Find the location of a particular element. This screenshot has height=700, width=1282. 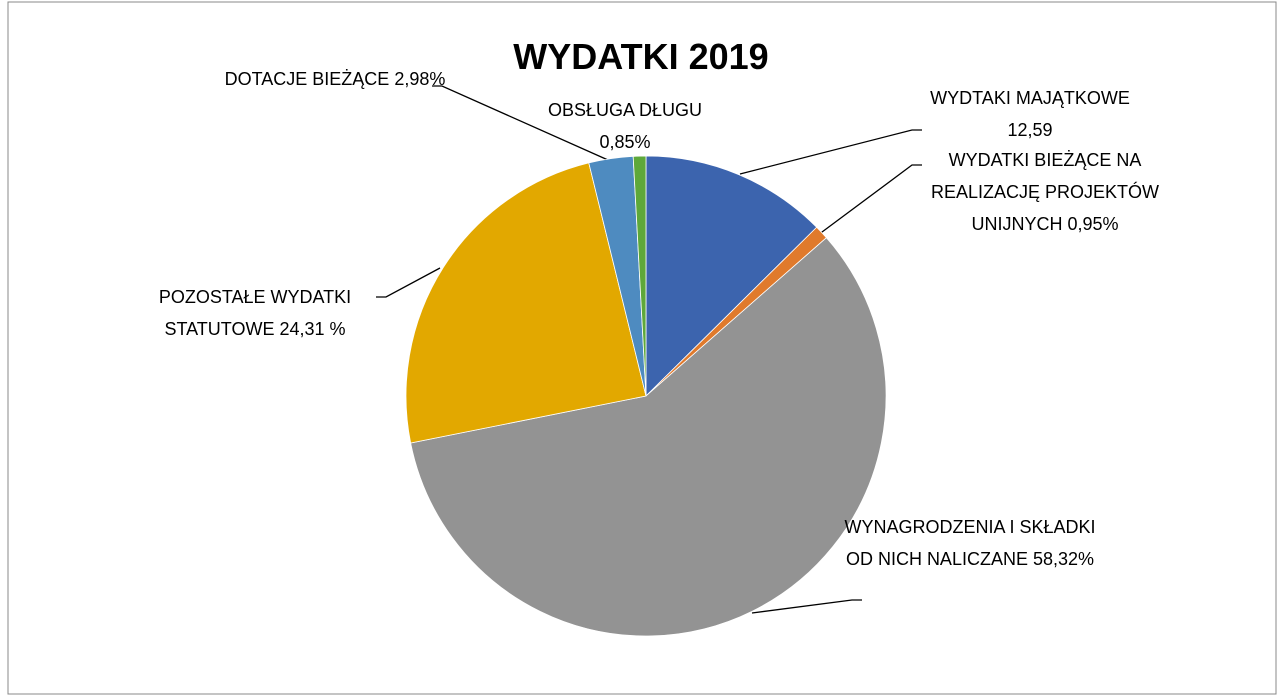

value-label: 58,32% is located at coordinates (1063, 559).